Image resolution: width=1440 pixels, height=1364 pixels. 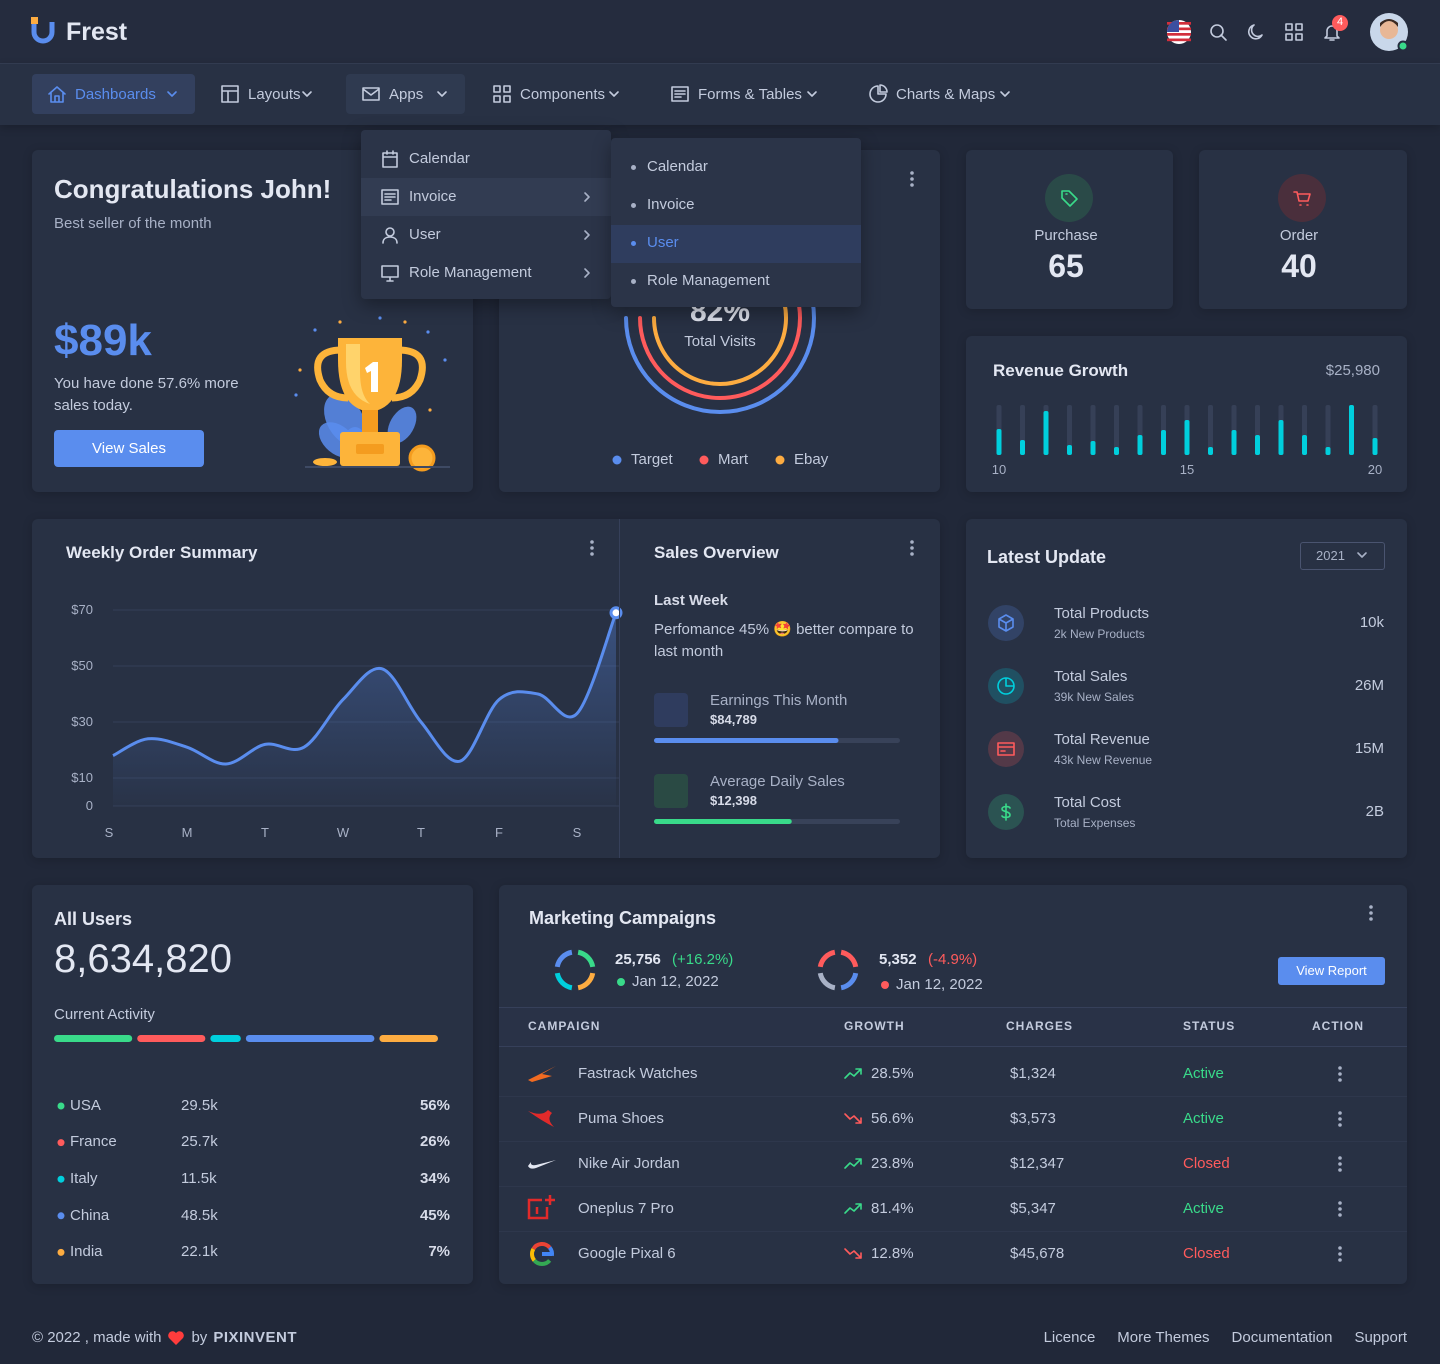 I want to click on metric-icon-bg, so click(x=671, y=791).